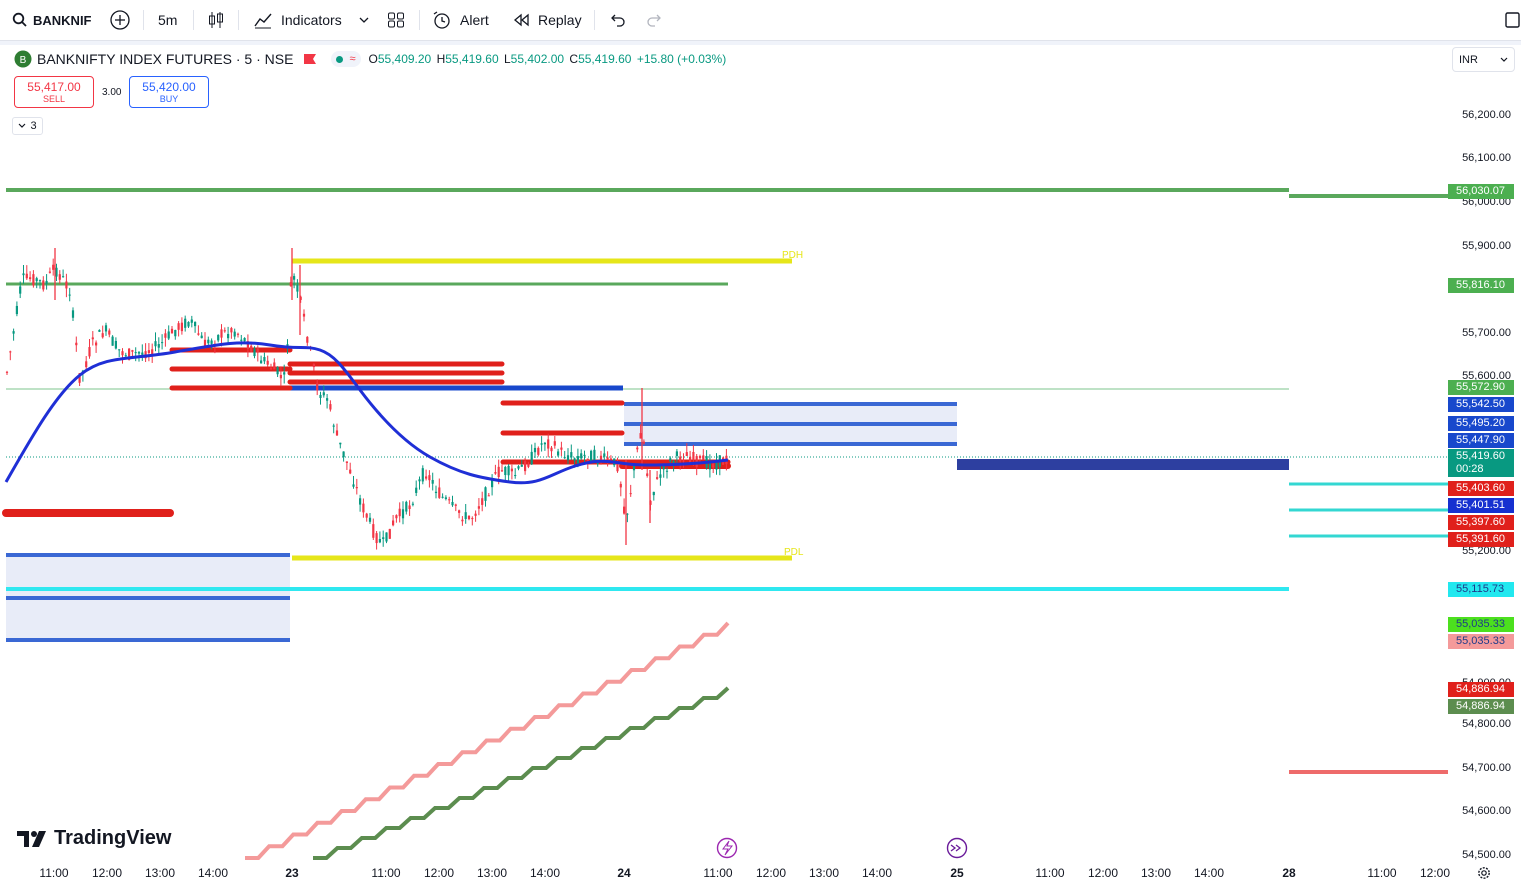 The image size is (1521, 892). Describe the element at coordinates (1486, 246) in the screenshot. I see `price-tick-label: 55,900.00` at that location.